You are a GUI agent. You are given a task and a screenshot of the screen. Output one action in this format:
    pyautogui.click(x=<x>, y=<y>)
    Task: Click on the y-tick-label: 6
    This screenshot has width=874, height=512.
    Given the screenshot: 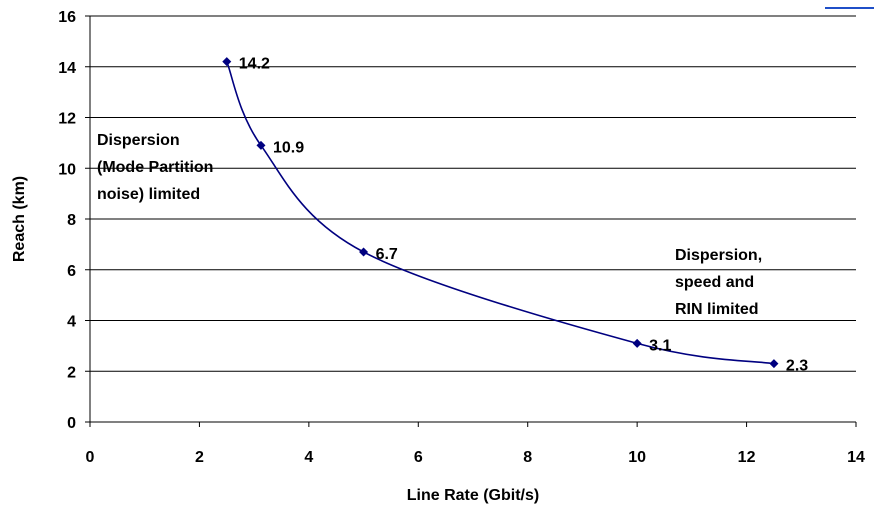 What is the action you would take?
    pyautogui.click(x=71, y=271)
    